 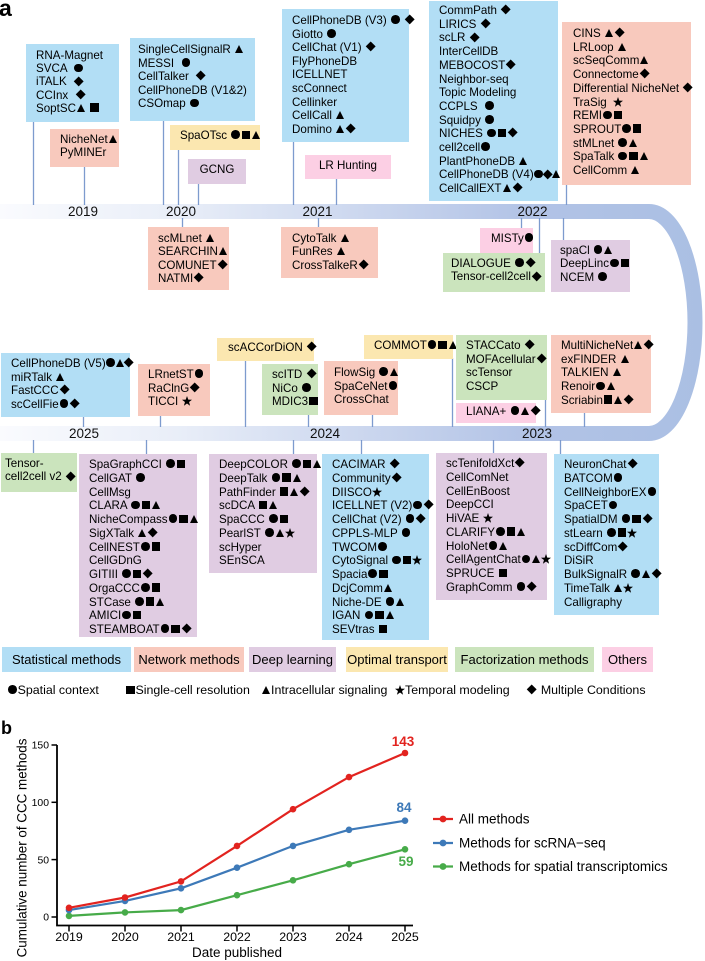 I want to click on svg-text: 2023, so click(x=293, y=937).